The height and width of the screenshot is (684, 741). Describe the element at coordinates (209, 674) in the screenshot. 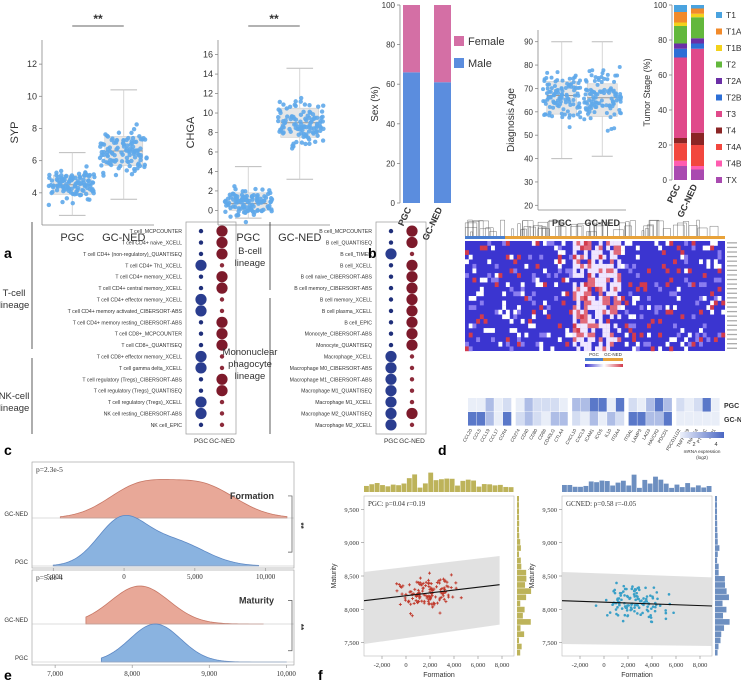

I see `x-tick-label: 9,000` at that location.